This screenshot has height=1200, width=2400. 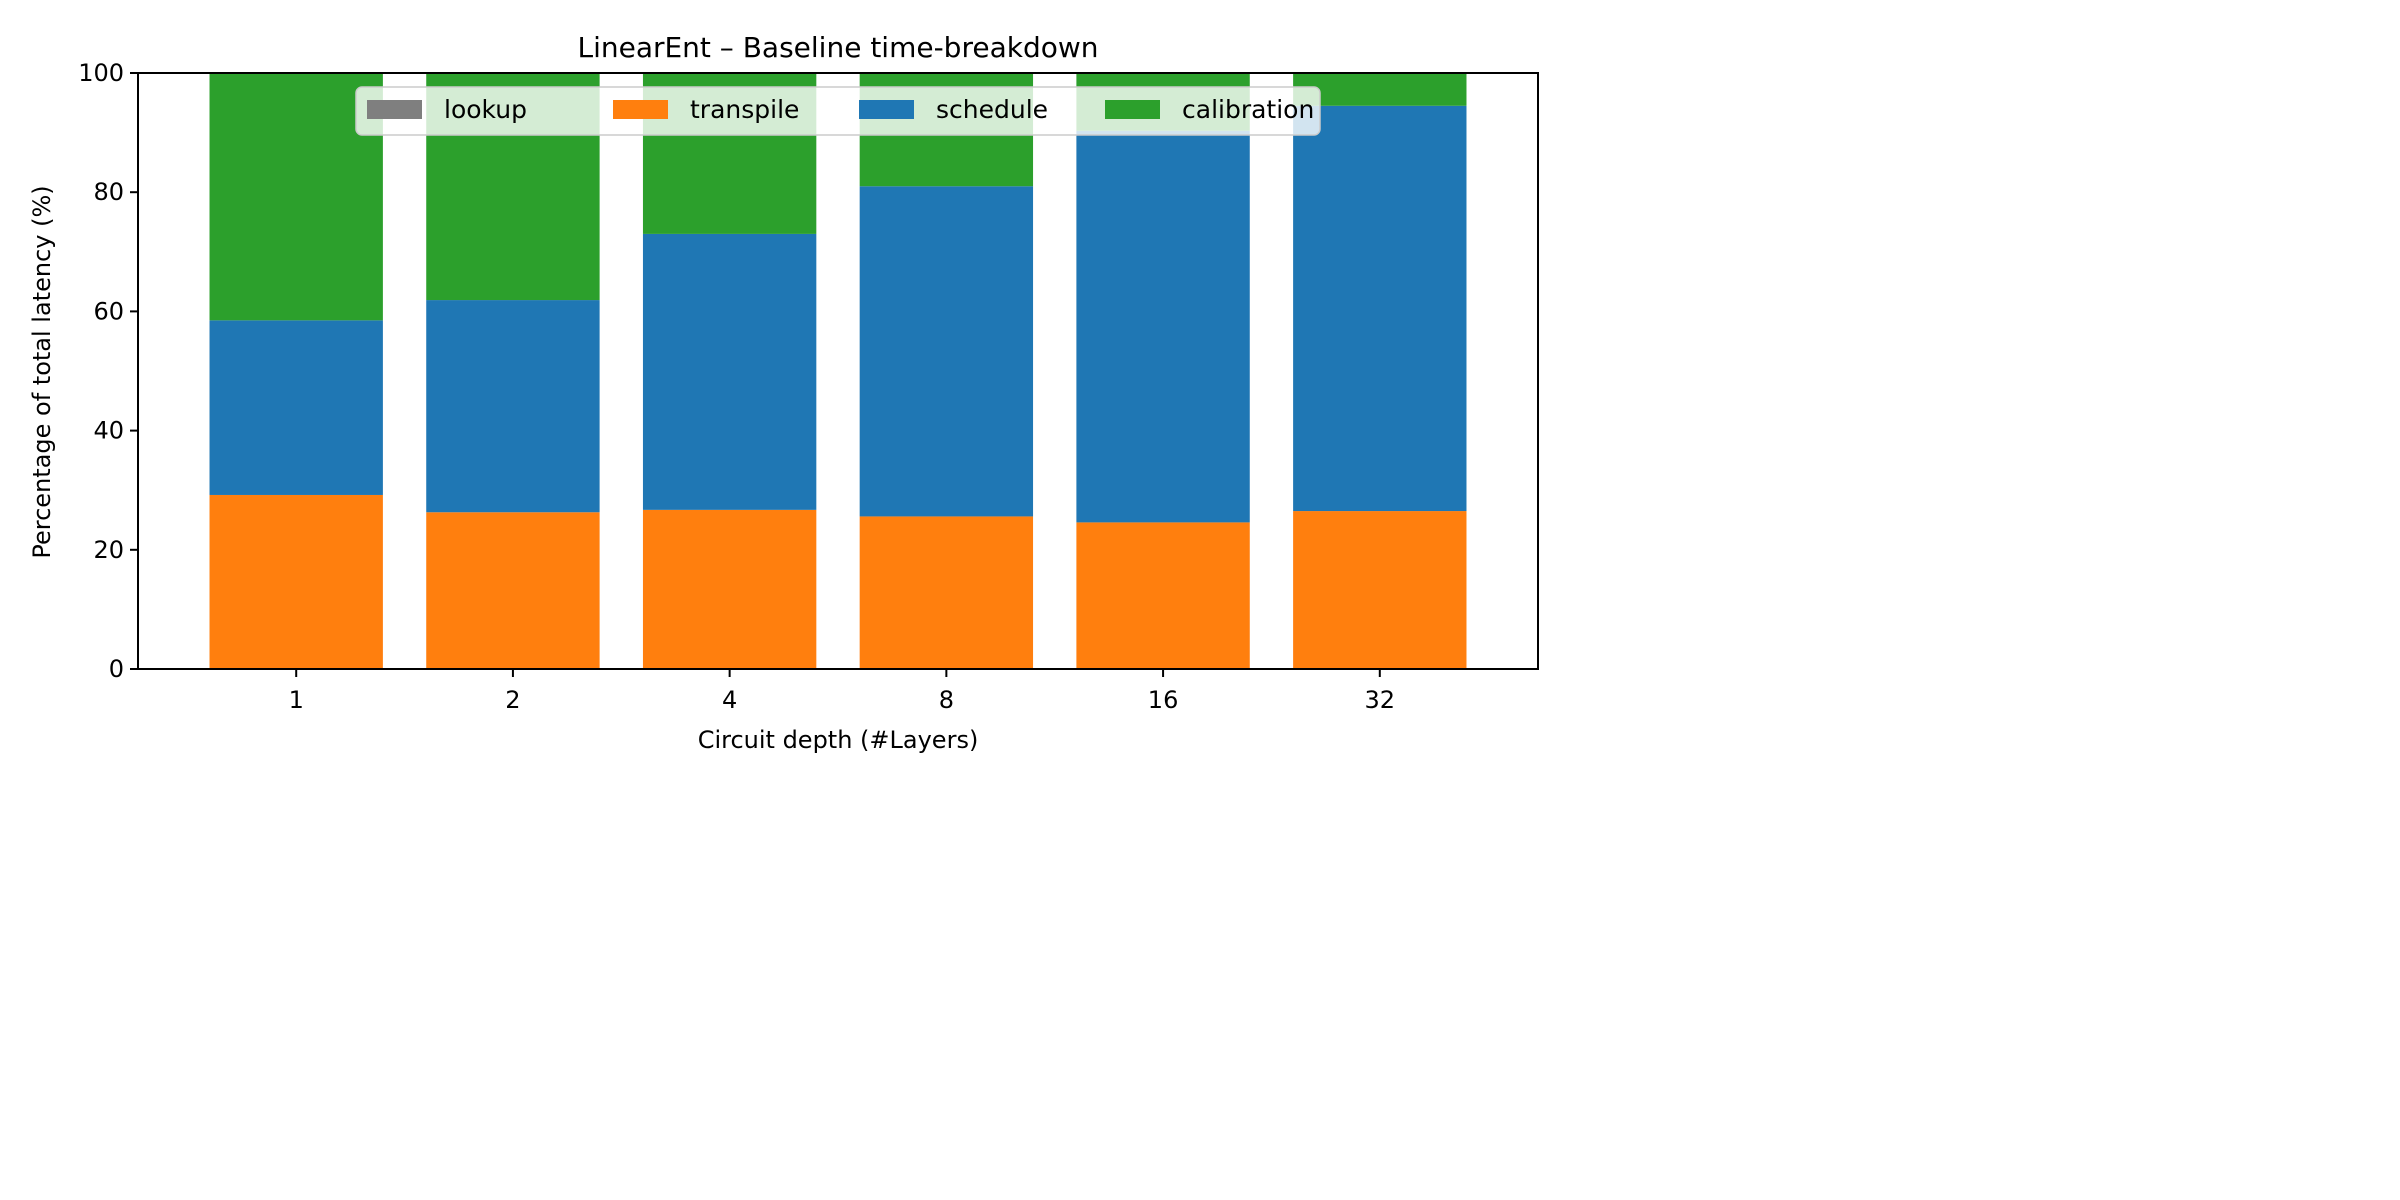 What do you see at coordinates (296, 700) in the screenshot?
I see `x-tick-label: 1` at bounding box center [296, 700].